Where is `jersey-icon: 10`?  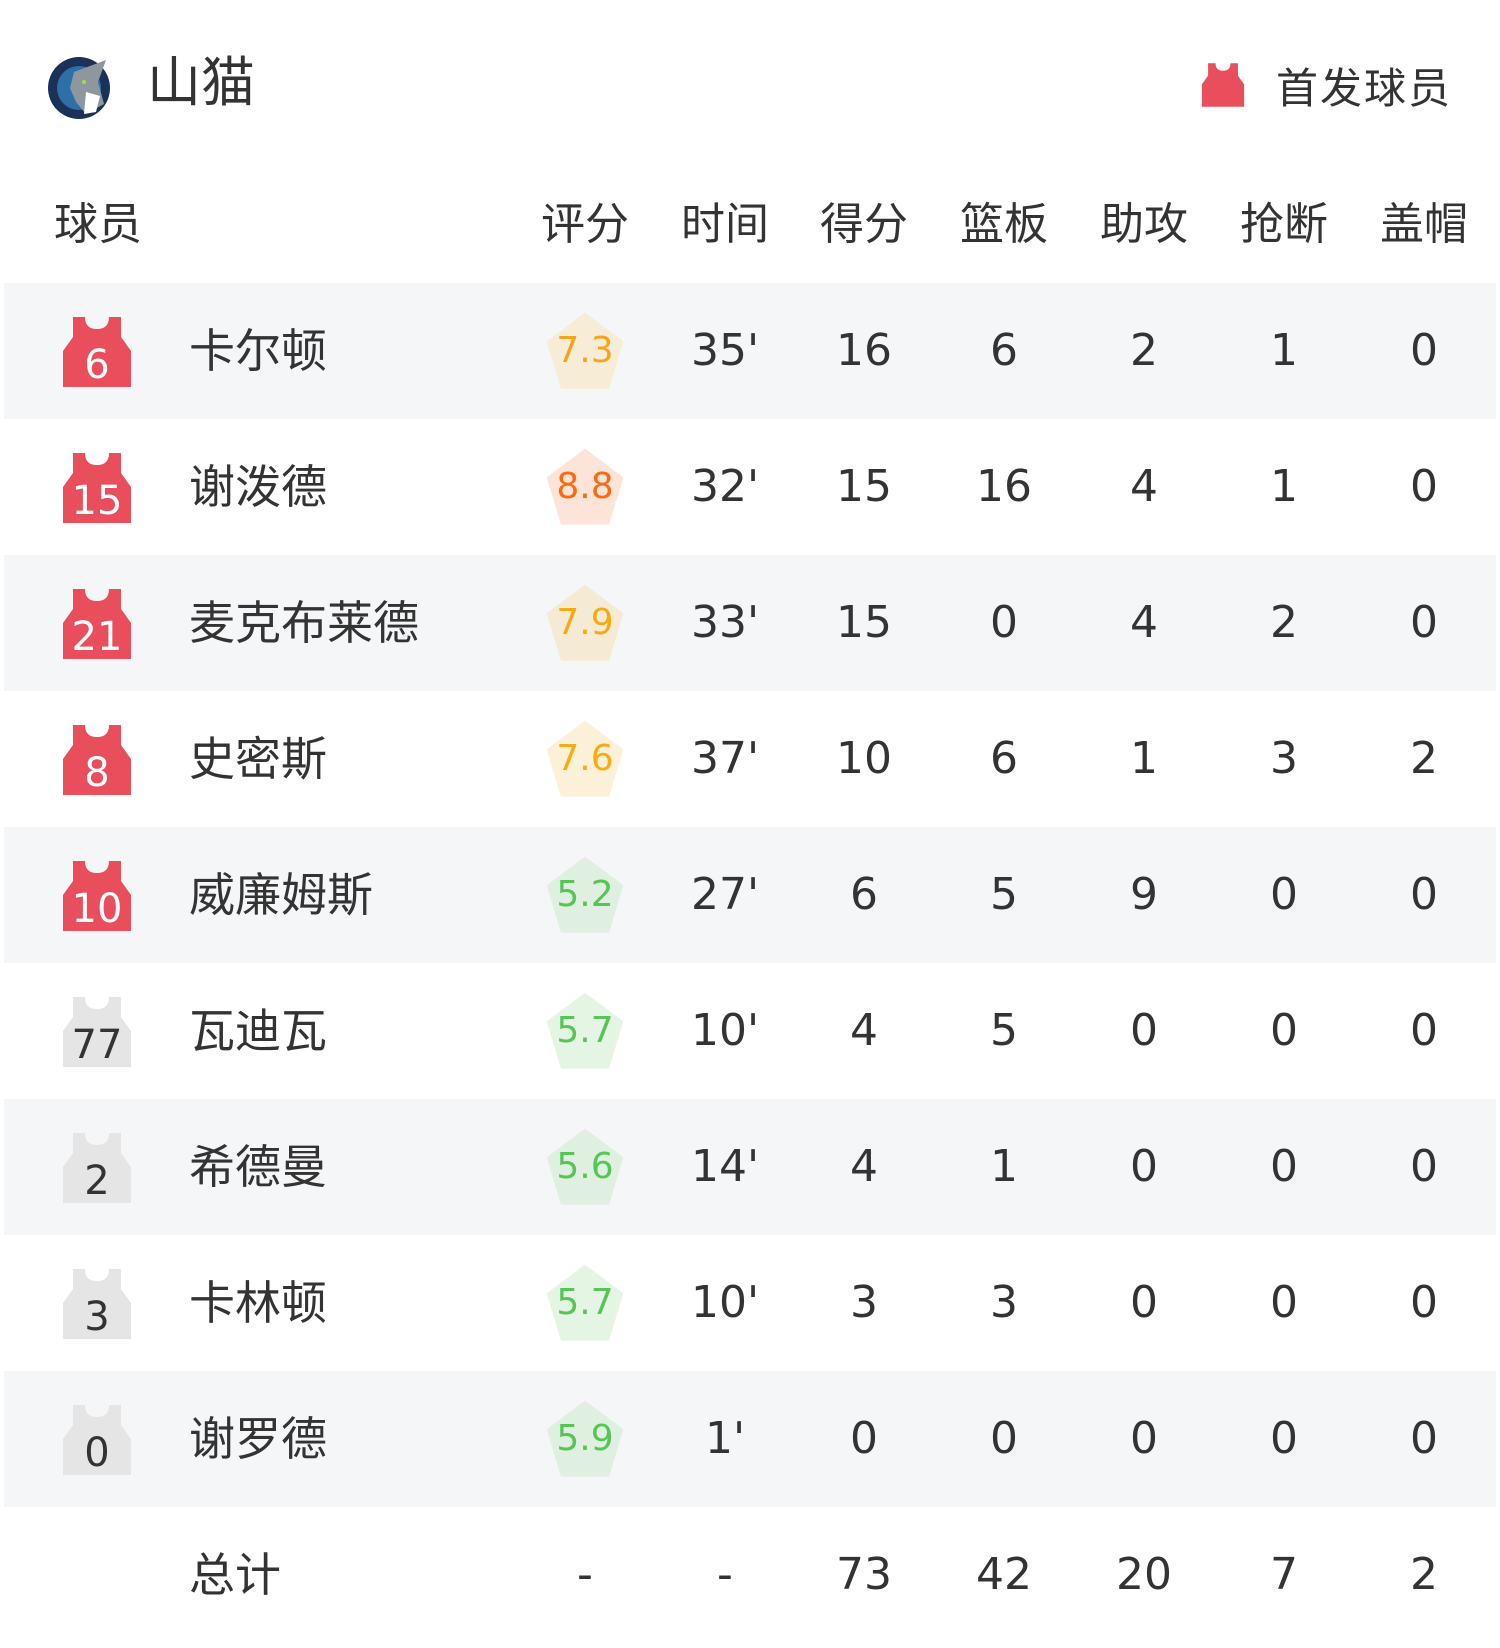 jersey-icon: 10 is located at coordinates (97, 896).